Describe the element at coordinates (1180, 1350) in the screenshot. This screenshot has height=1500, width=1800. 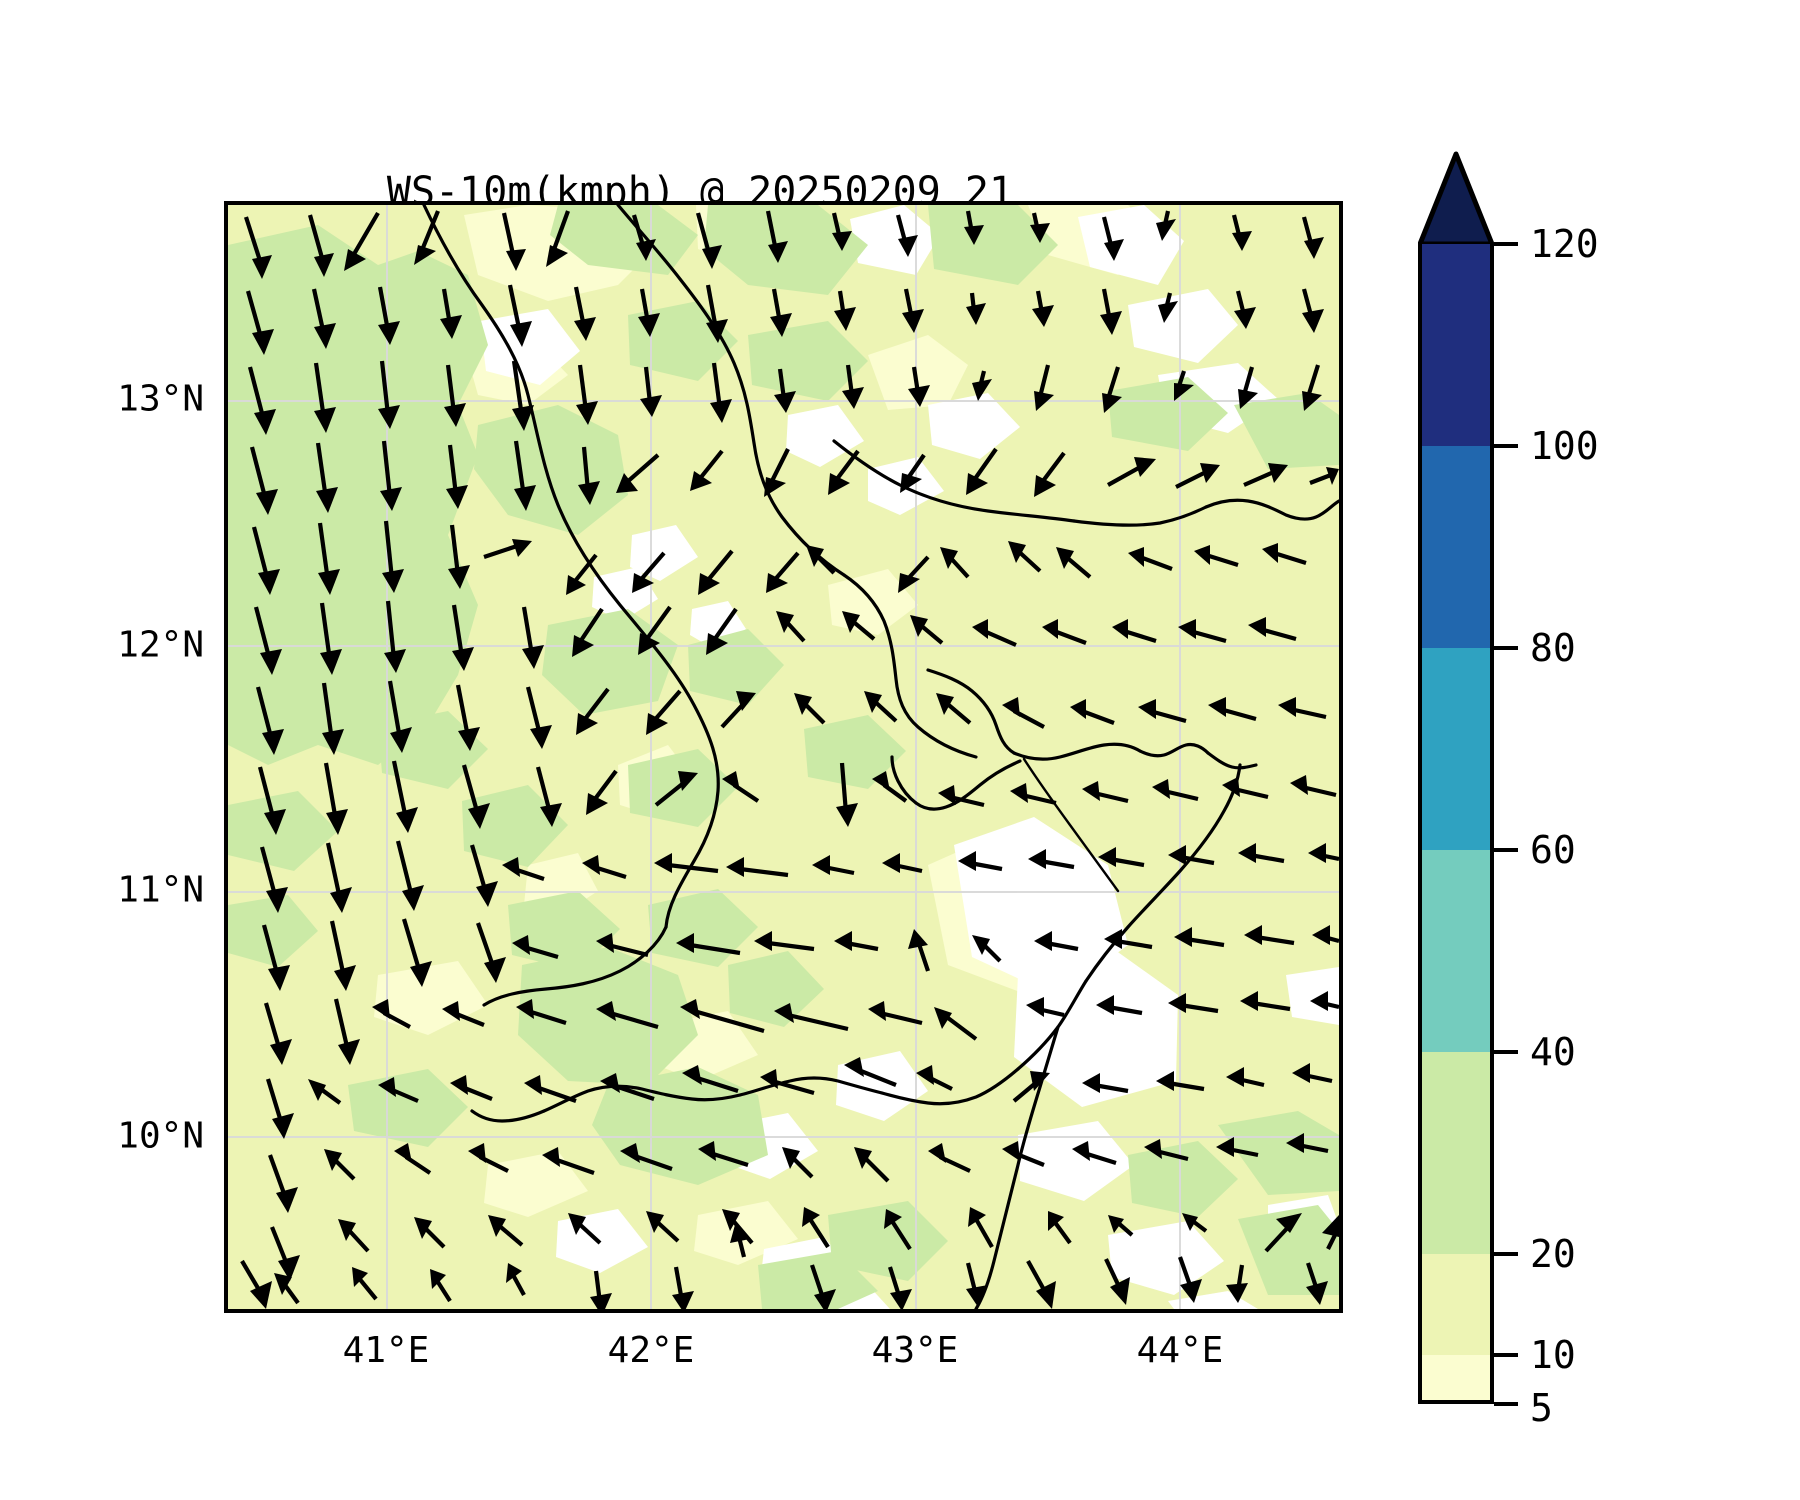
I see `x-tick-label-44E: 44°E` at that location.